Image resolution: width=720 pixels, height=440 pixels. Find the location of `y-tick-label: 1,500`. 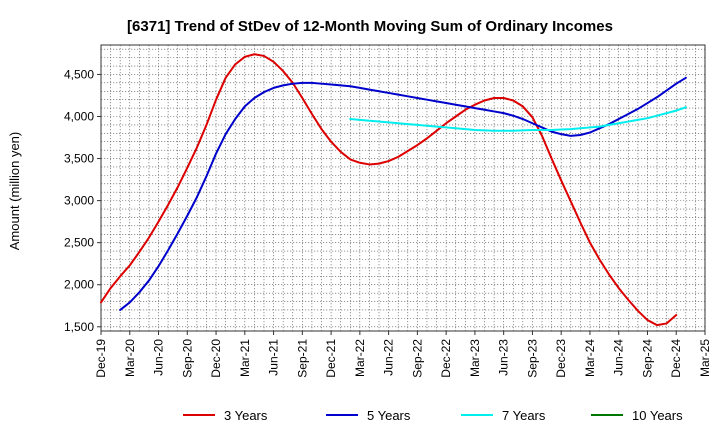

y-tick-label: 1,500 is located at coordinates (79, 327).